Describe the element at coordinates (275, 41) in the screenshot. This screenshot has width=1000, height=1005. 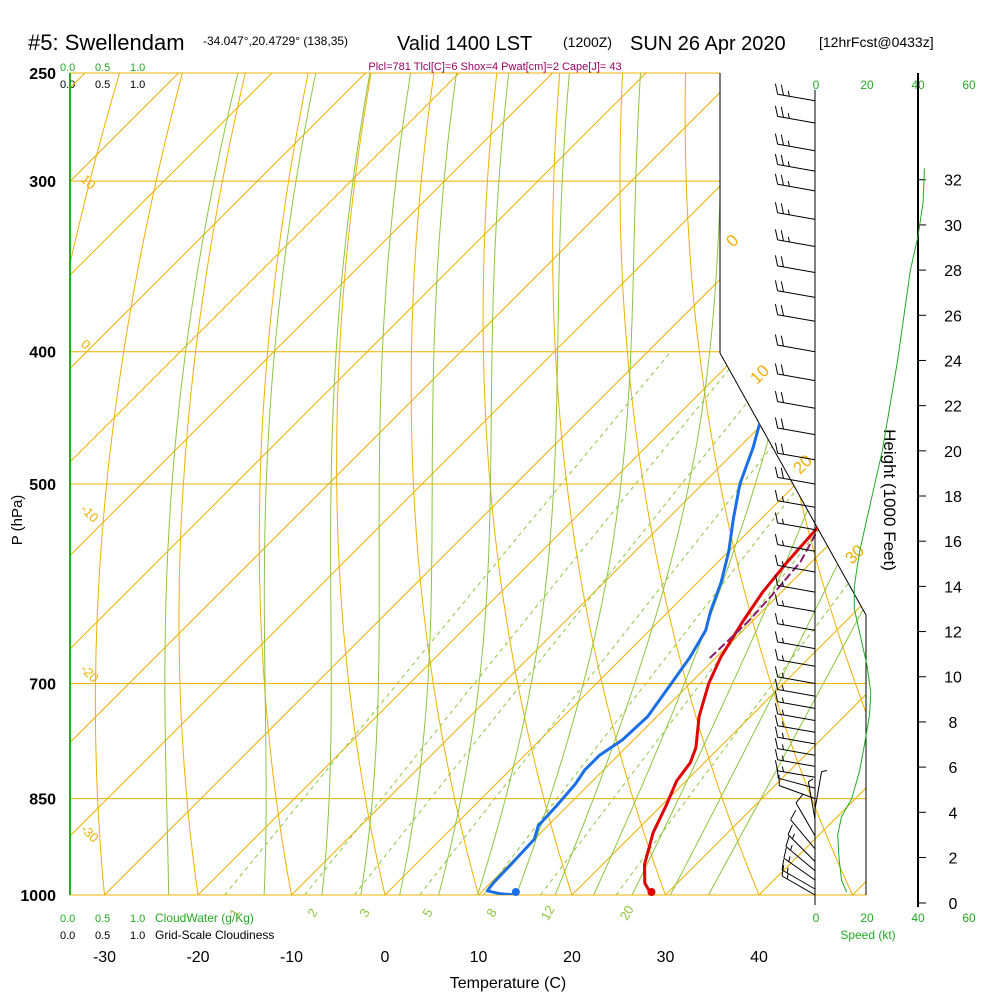
I see `location-text: -34.047°,20.4729° (138,35)` at that location.